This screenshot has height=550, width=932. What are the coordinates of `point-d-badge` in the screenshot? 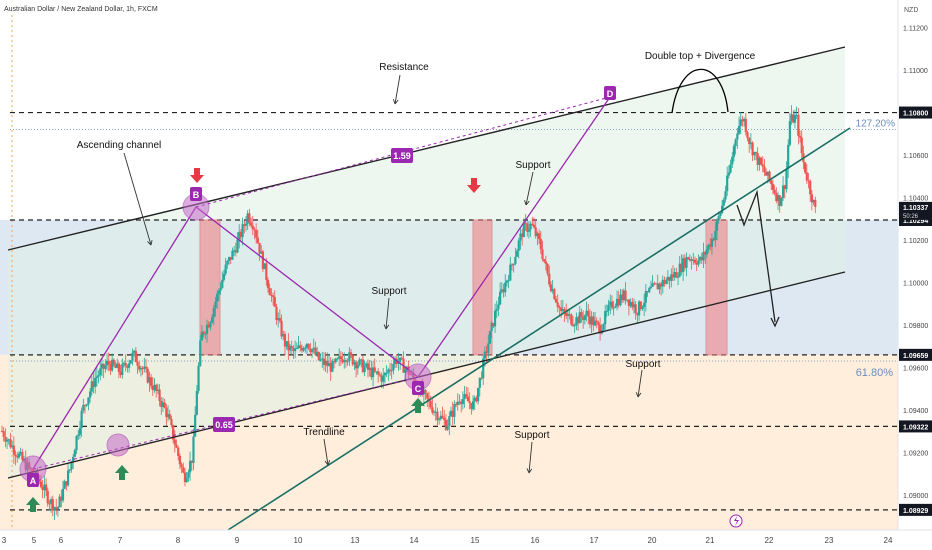 It's located at (610, 93).